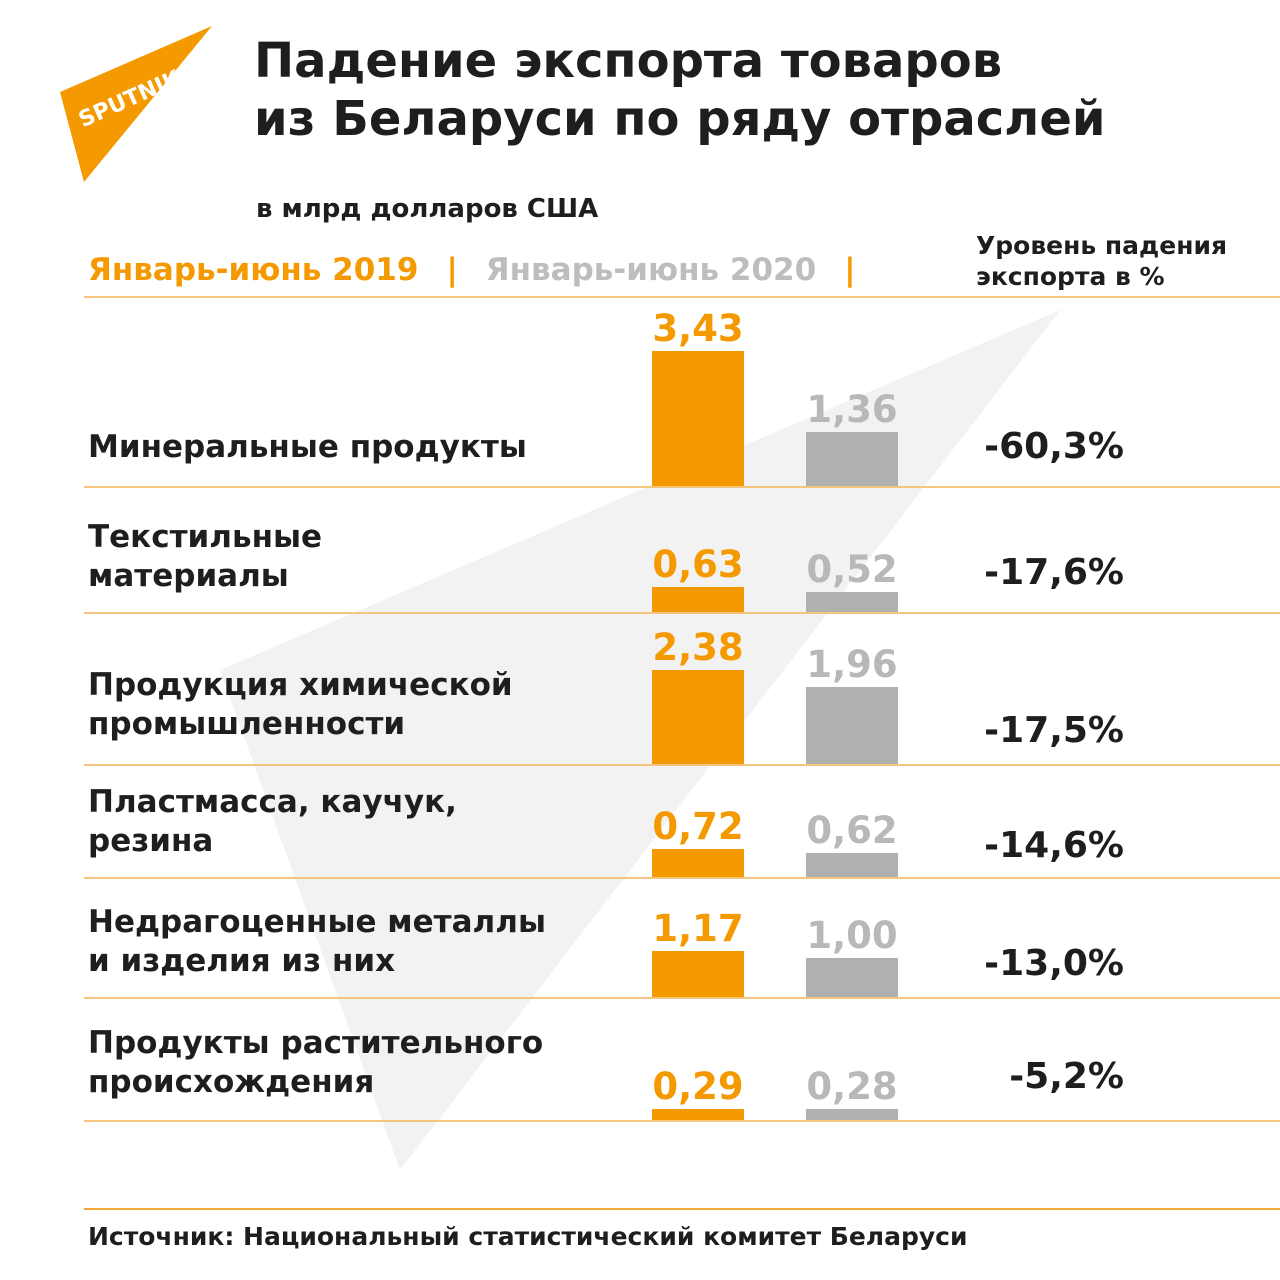  I want to click on value-label-2019: 0,63, so click(698, 565).